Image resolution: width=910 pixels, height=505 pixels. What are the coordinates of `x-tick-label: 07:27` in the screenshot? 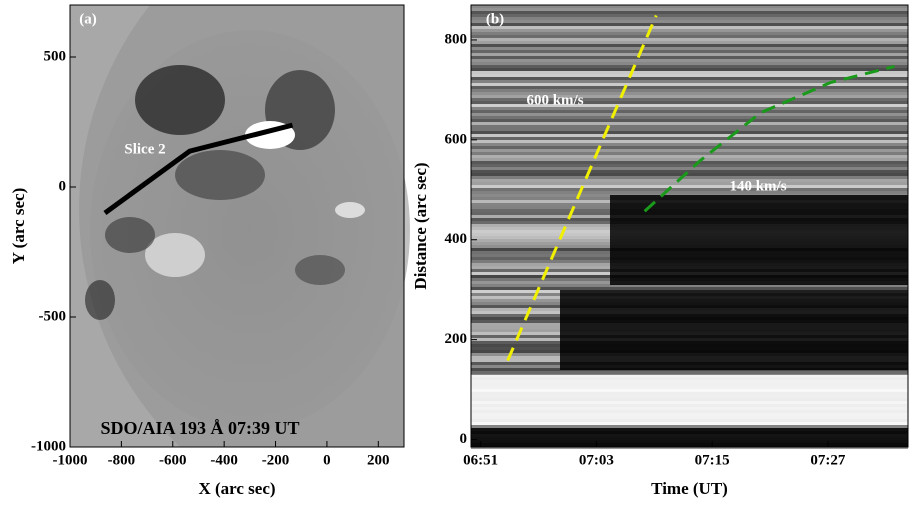 It's located at (827, 460).